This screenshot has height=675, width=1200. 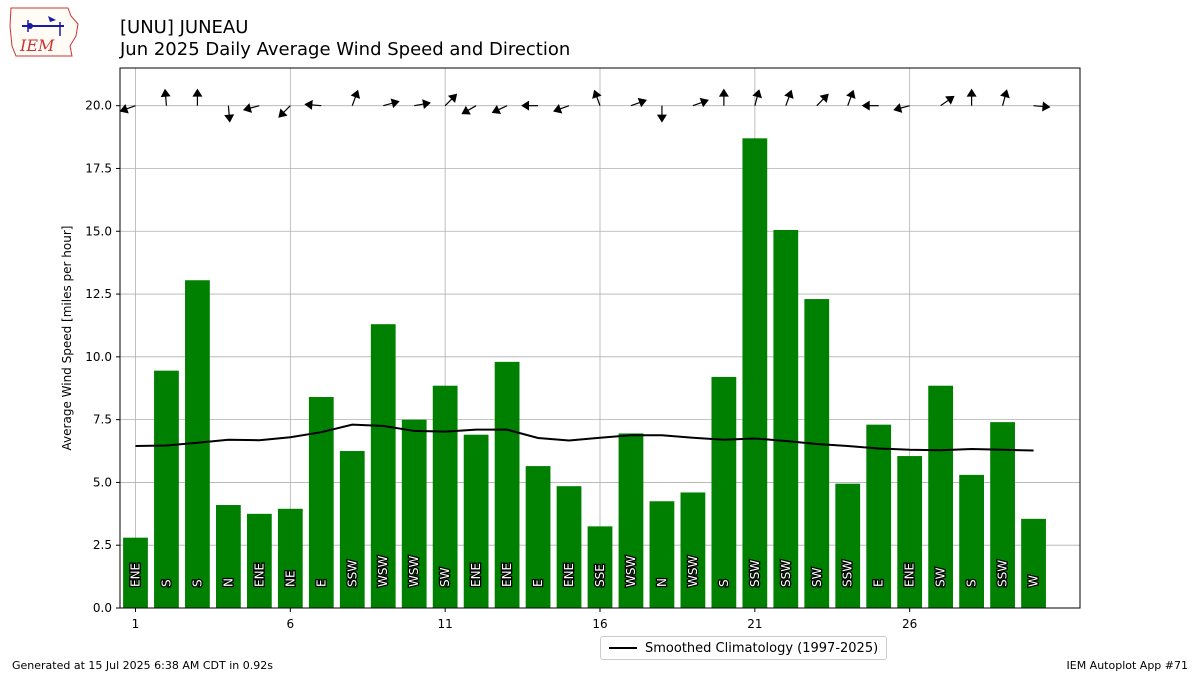 What do you see at coordinates (623, 648) in the screenshot?
I see `legend-line-swatch` at bounding box center [623, 648].